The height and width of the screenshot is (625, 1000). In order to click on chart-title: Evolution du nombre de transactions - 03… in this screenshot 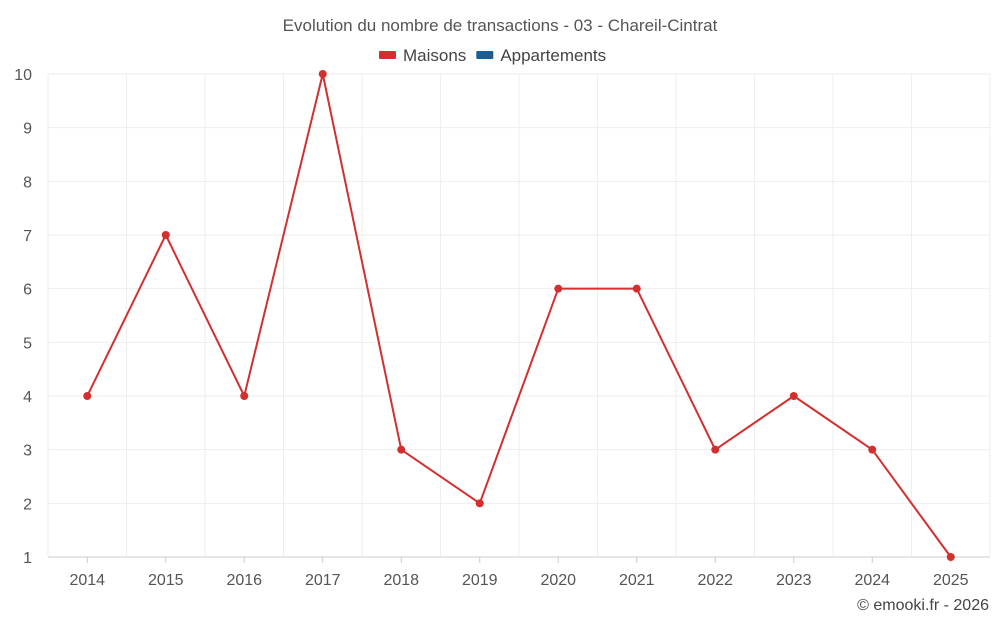, I will do `click(500, 25)`.